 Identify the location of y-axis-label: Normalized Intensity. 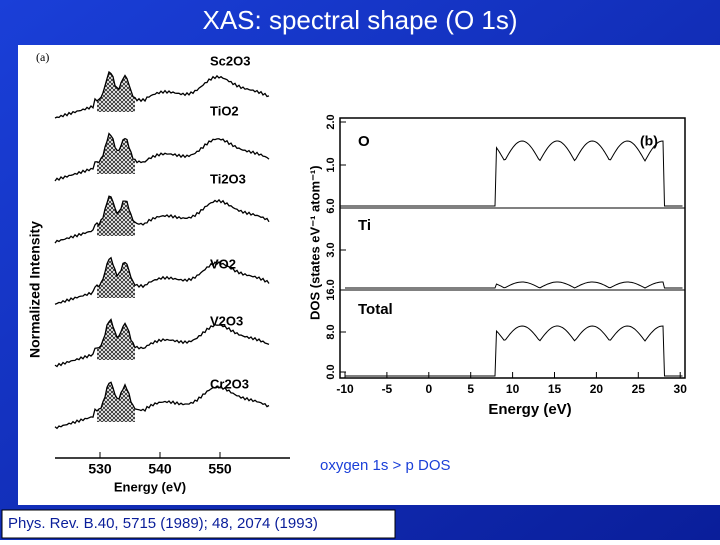
(35, 289).